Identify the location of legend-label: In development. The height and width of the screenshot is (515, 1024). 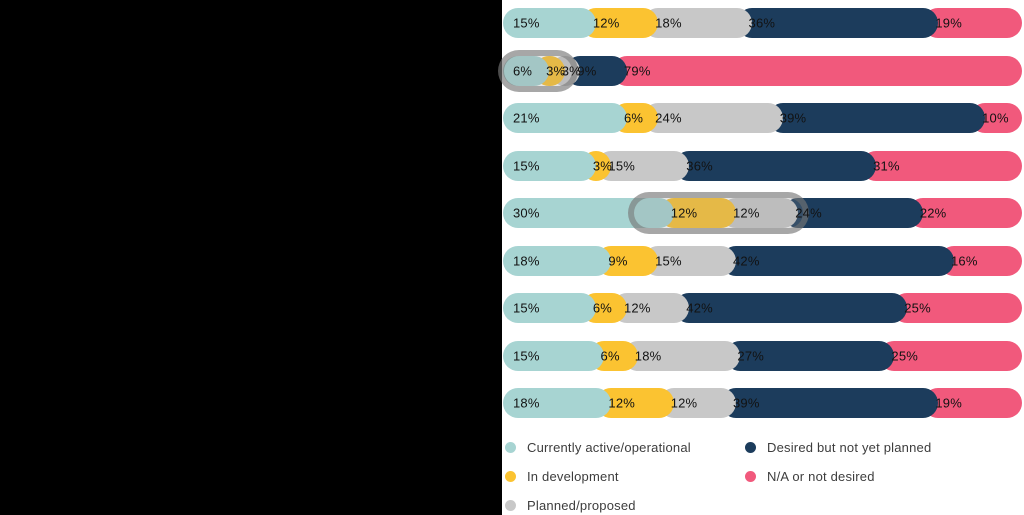
(573, 476).